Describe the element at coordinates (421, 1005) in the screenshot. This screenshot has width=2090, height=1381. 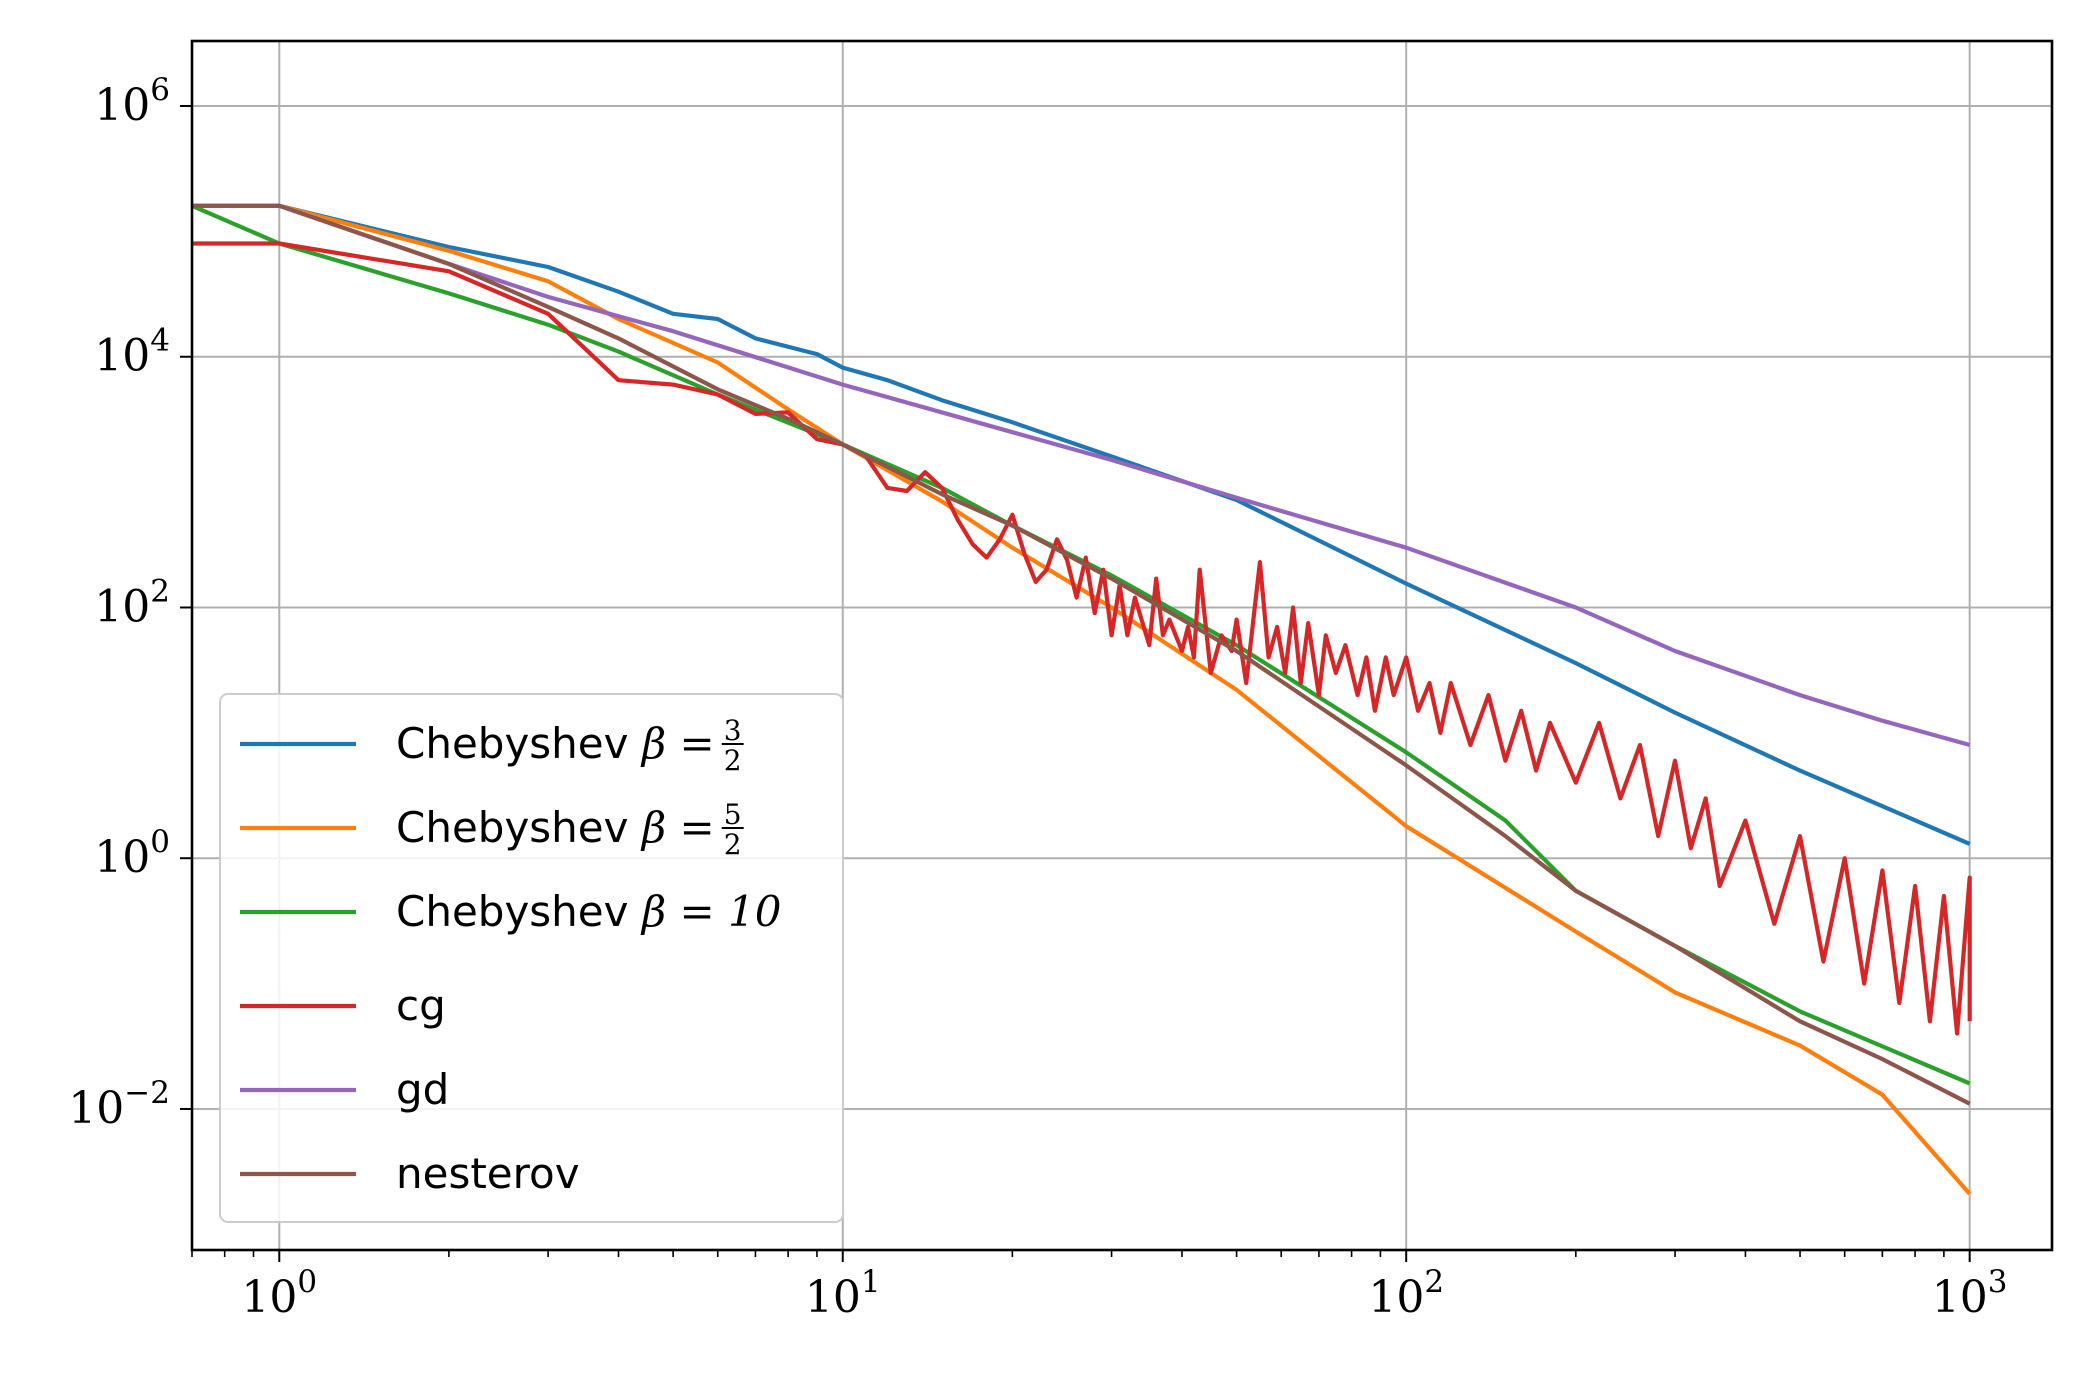
I see `legend-label: cg` at that location.